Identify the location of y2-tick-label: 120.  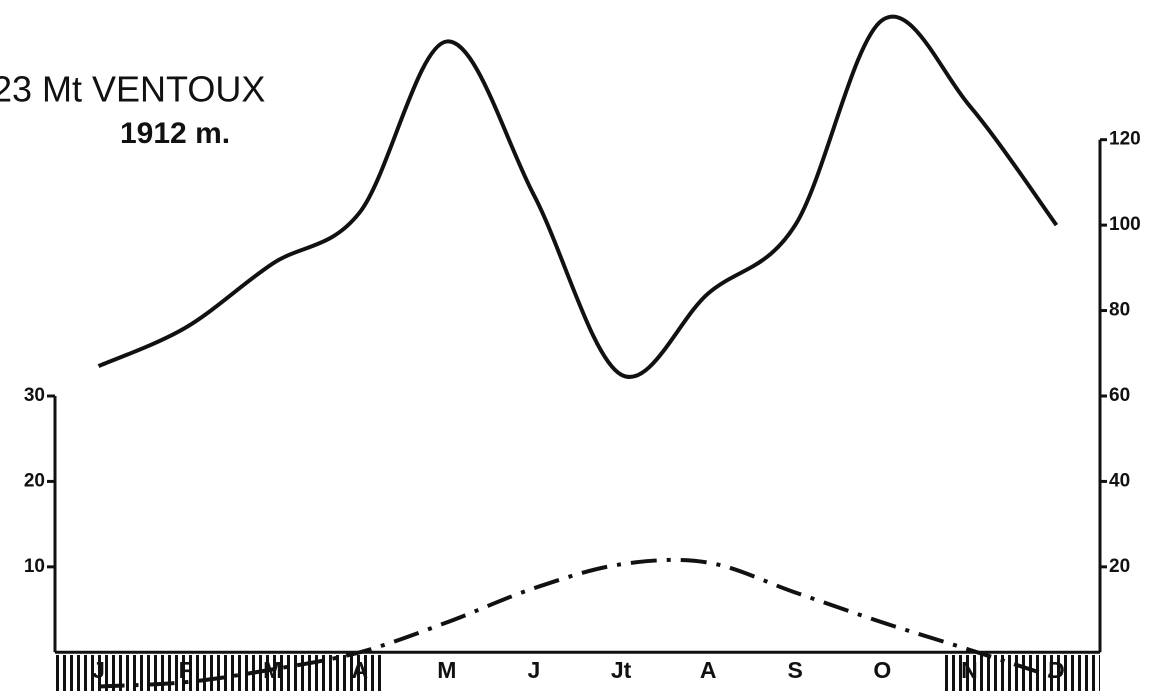
(1125, 139).